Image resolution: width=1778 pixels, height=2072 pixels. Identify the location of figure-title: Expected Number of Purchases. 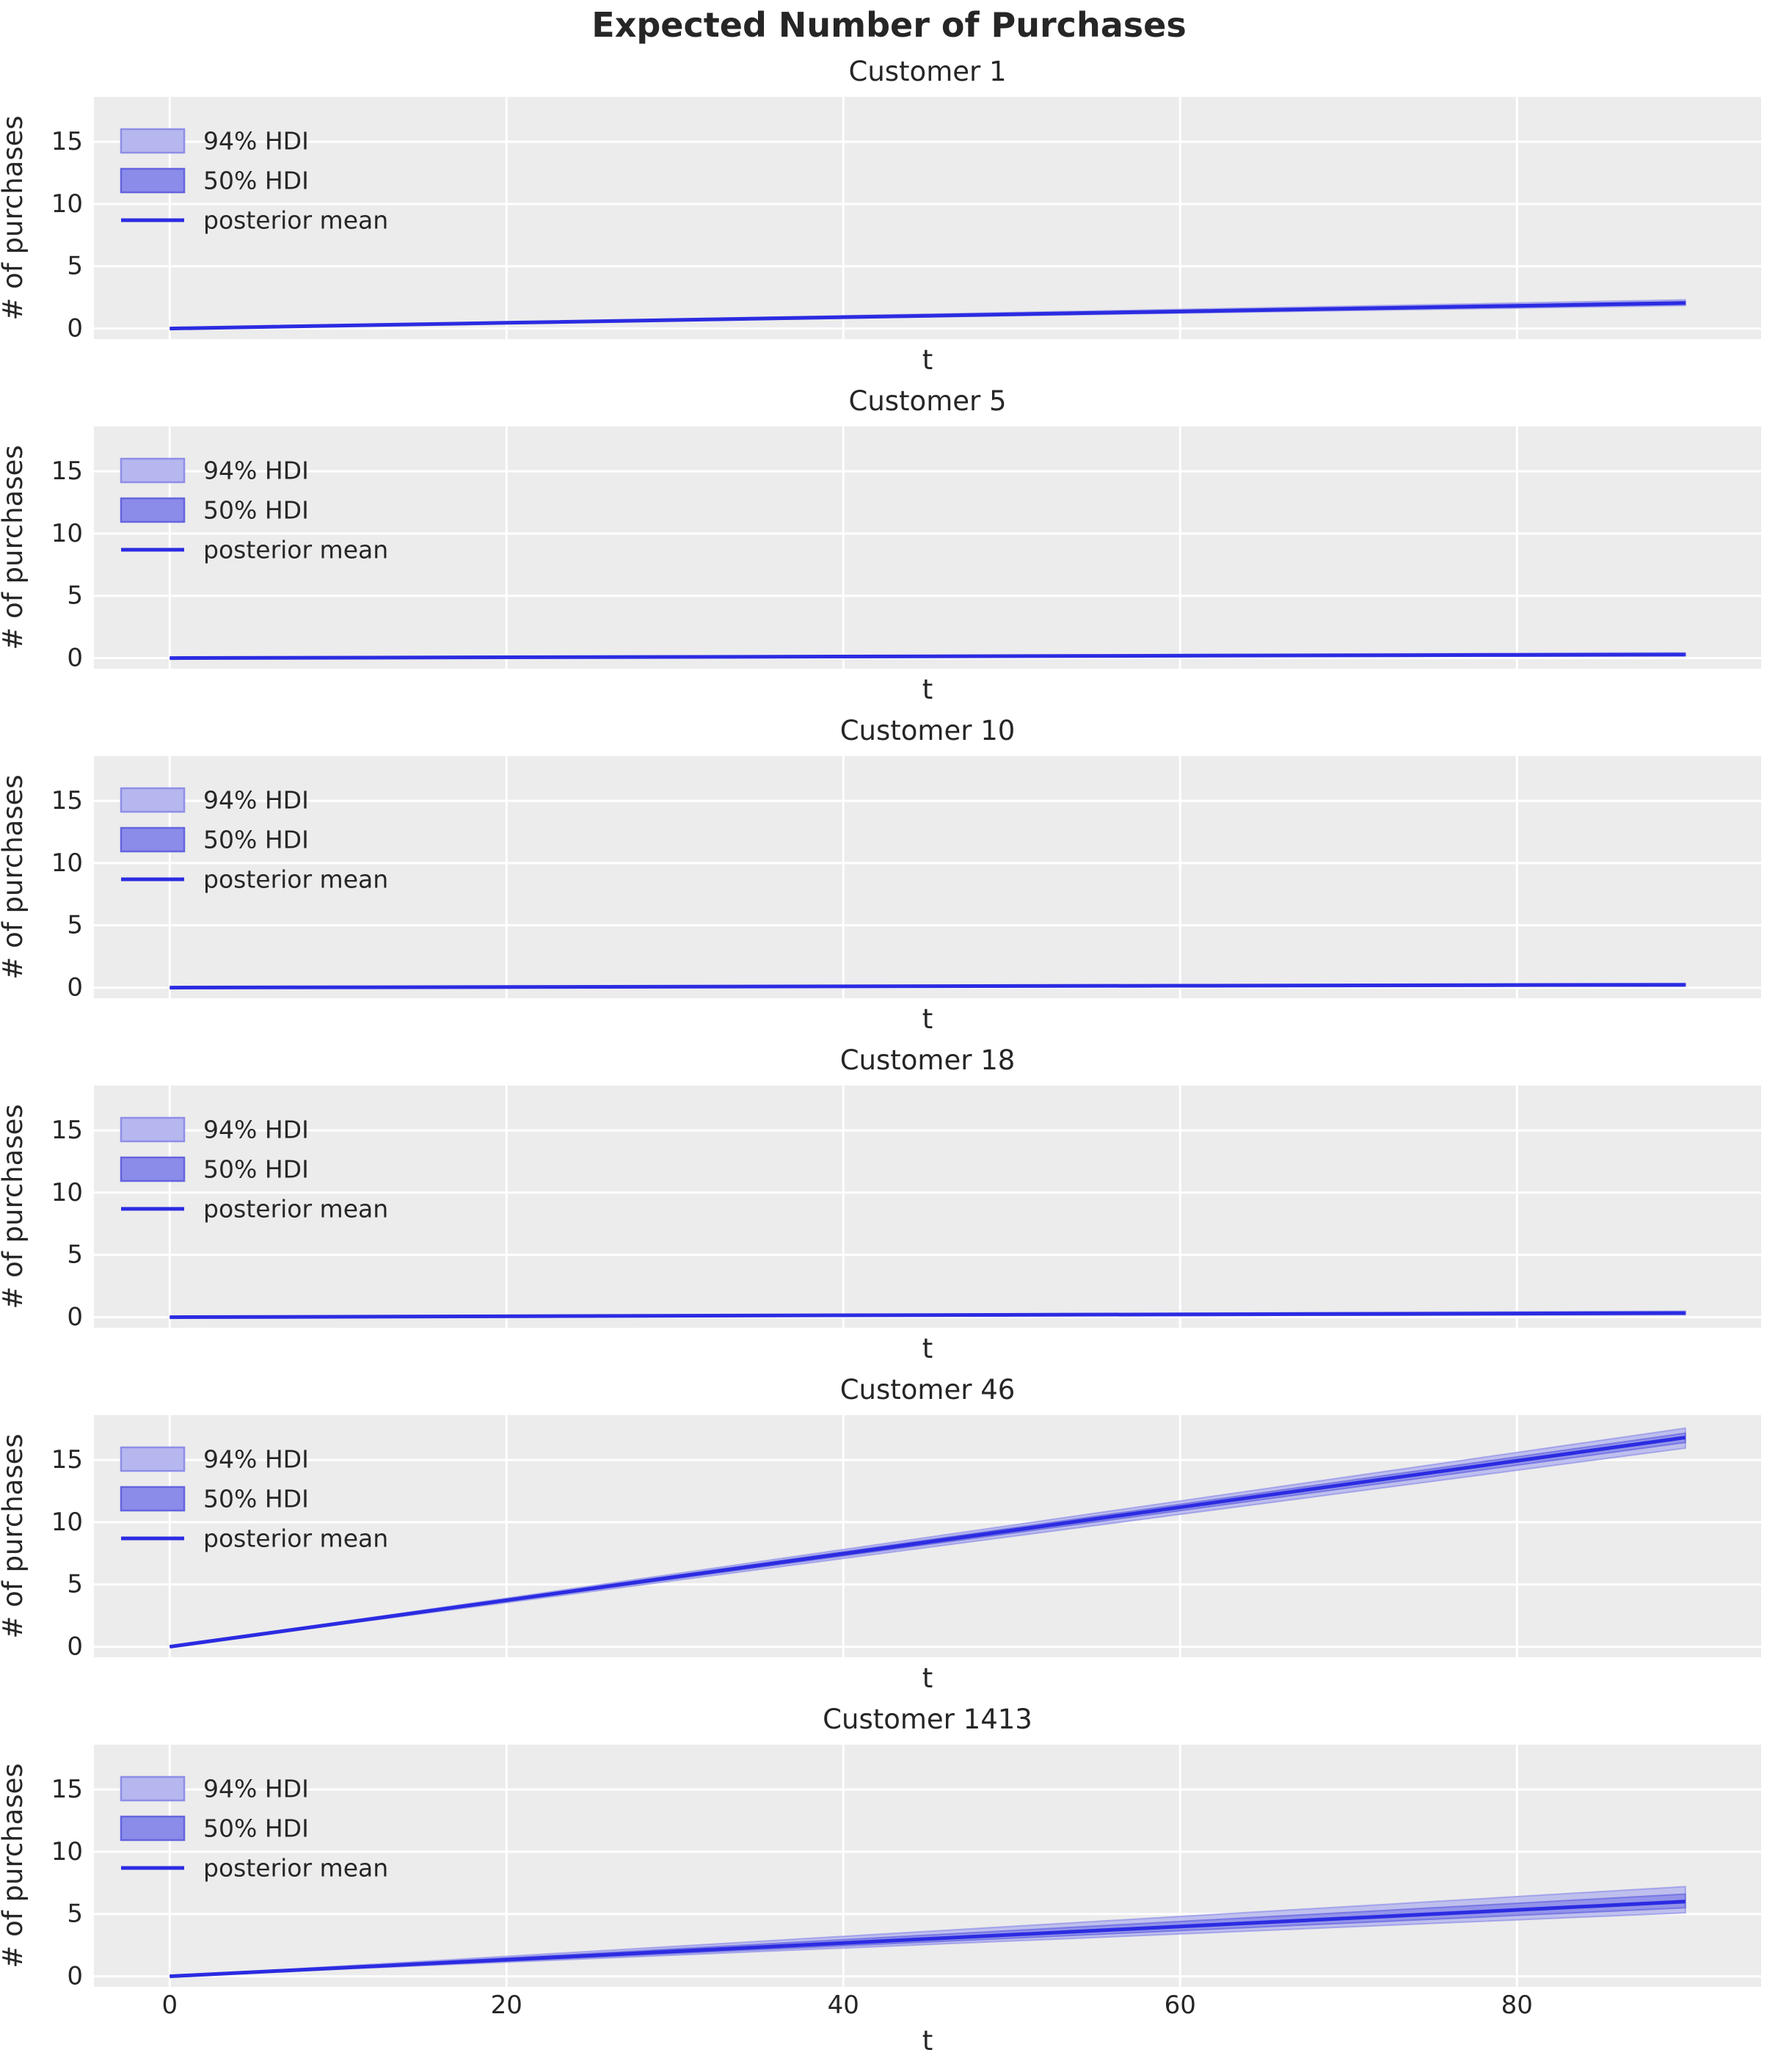
(889, 25).